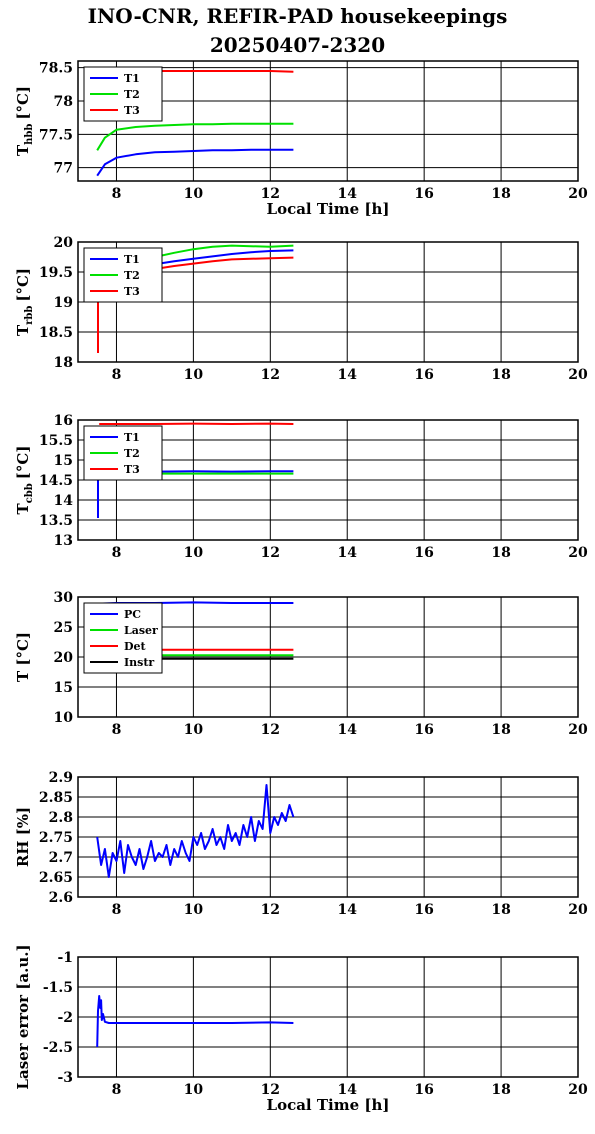 The height and width of the screenshot is (1134, 595). Describe the element at coordinates (56, 273) in the screenshot. I see `y-tick-label: 19.5` at that location.